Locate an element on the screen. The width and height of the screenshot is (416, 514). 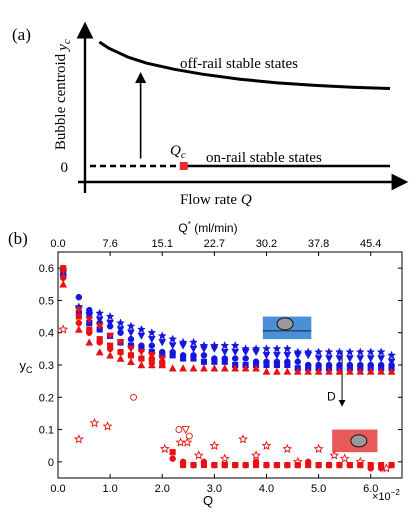
panel-b-insets: D is located at coordinates (320, 384).